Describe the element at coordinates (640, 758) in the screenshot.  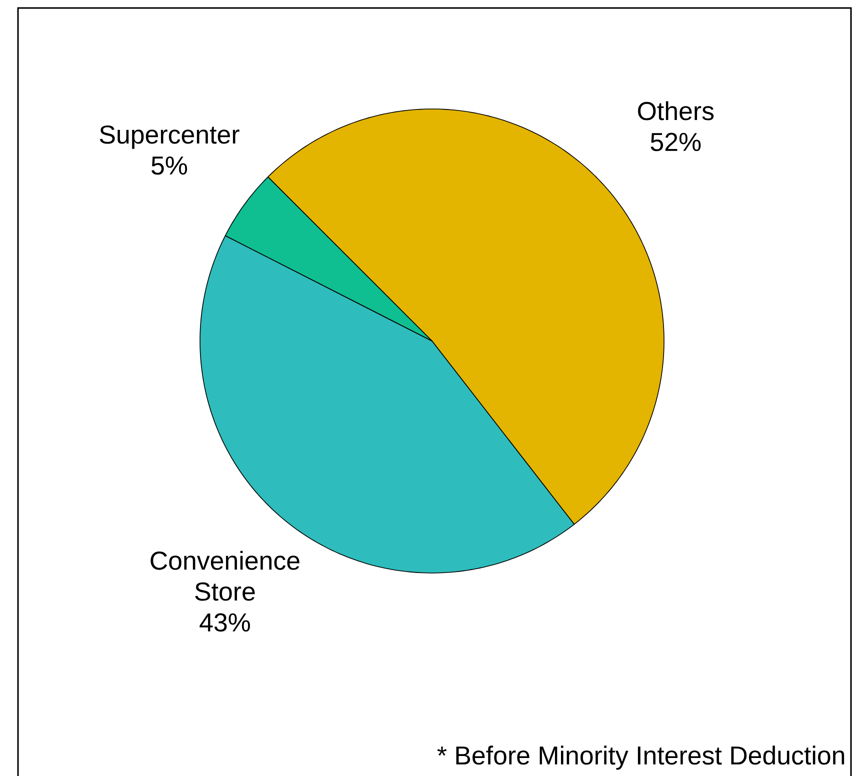
I see `text: * Before Minority Interest Deduction` at that location.